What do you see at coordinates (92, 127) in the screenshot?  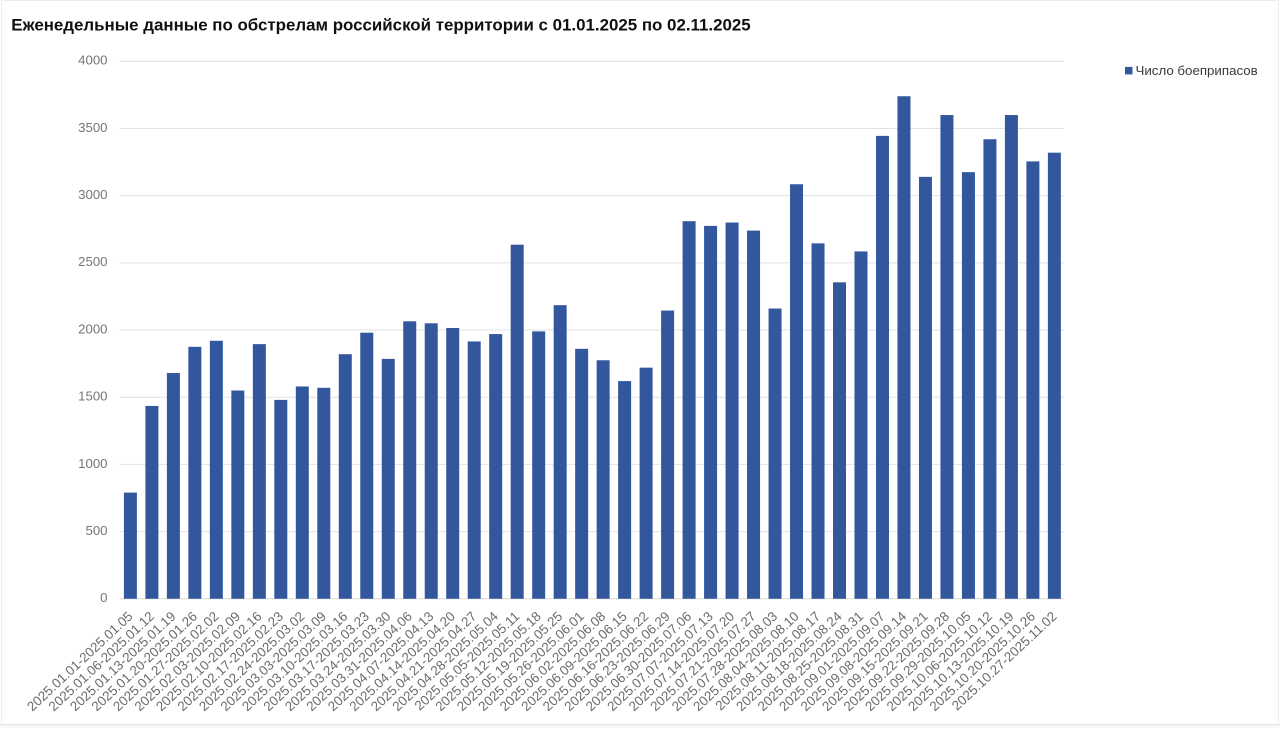 I see `svg-text: 3500` at bounding box center [92, 127].